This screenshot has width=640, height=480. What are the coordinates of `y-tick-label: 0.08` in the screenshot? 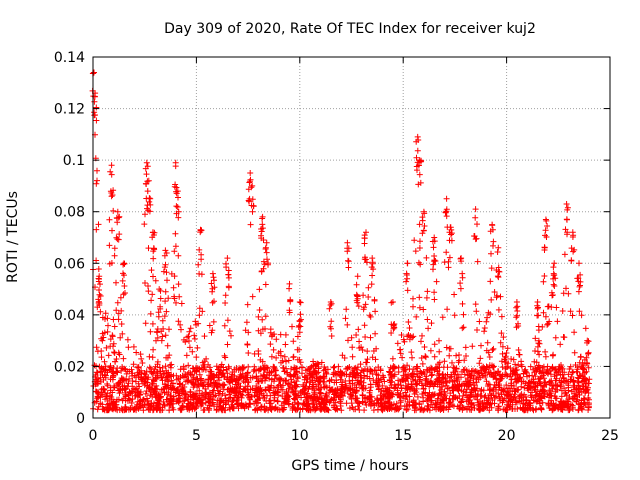 It's located at (69, 213).